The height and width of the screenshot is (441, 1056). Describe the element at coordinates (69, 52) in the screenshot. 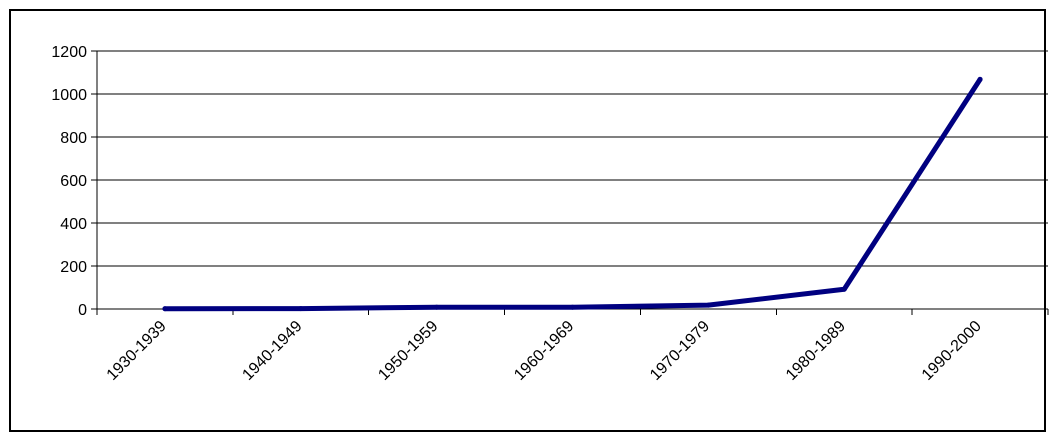

I see `y-tick-label: 1200` at that location.